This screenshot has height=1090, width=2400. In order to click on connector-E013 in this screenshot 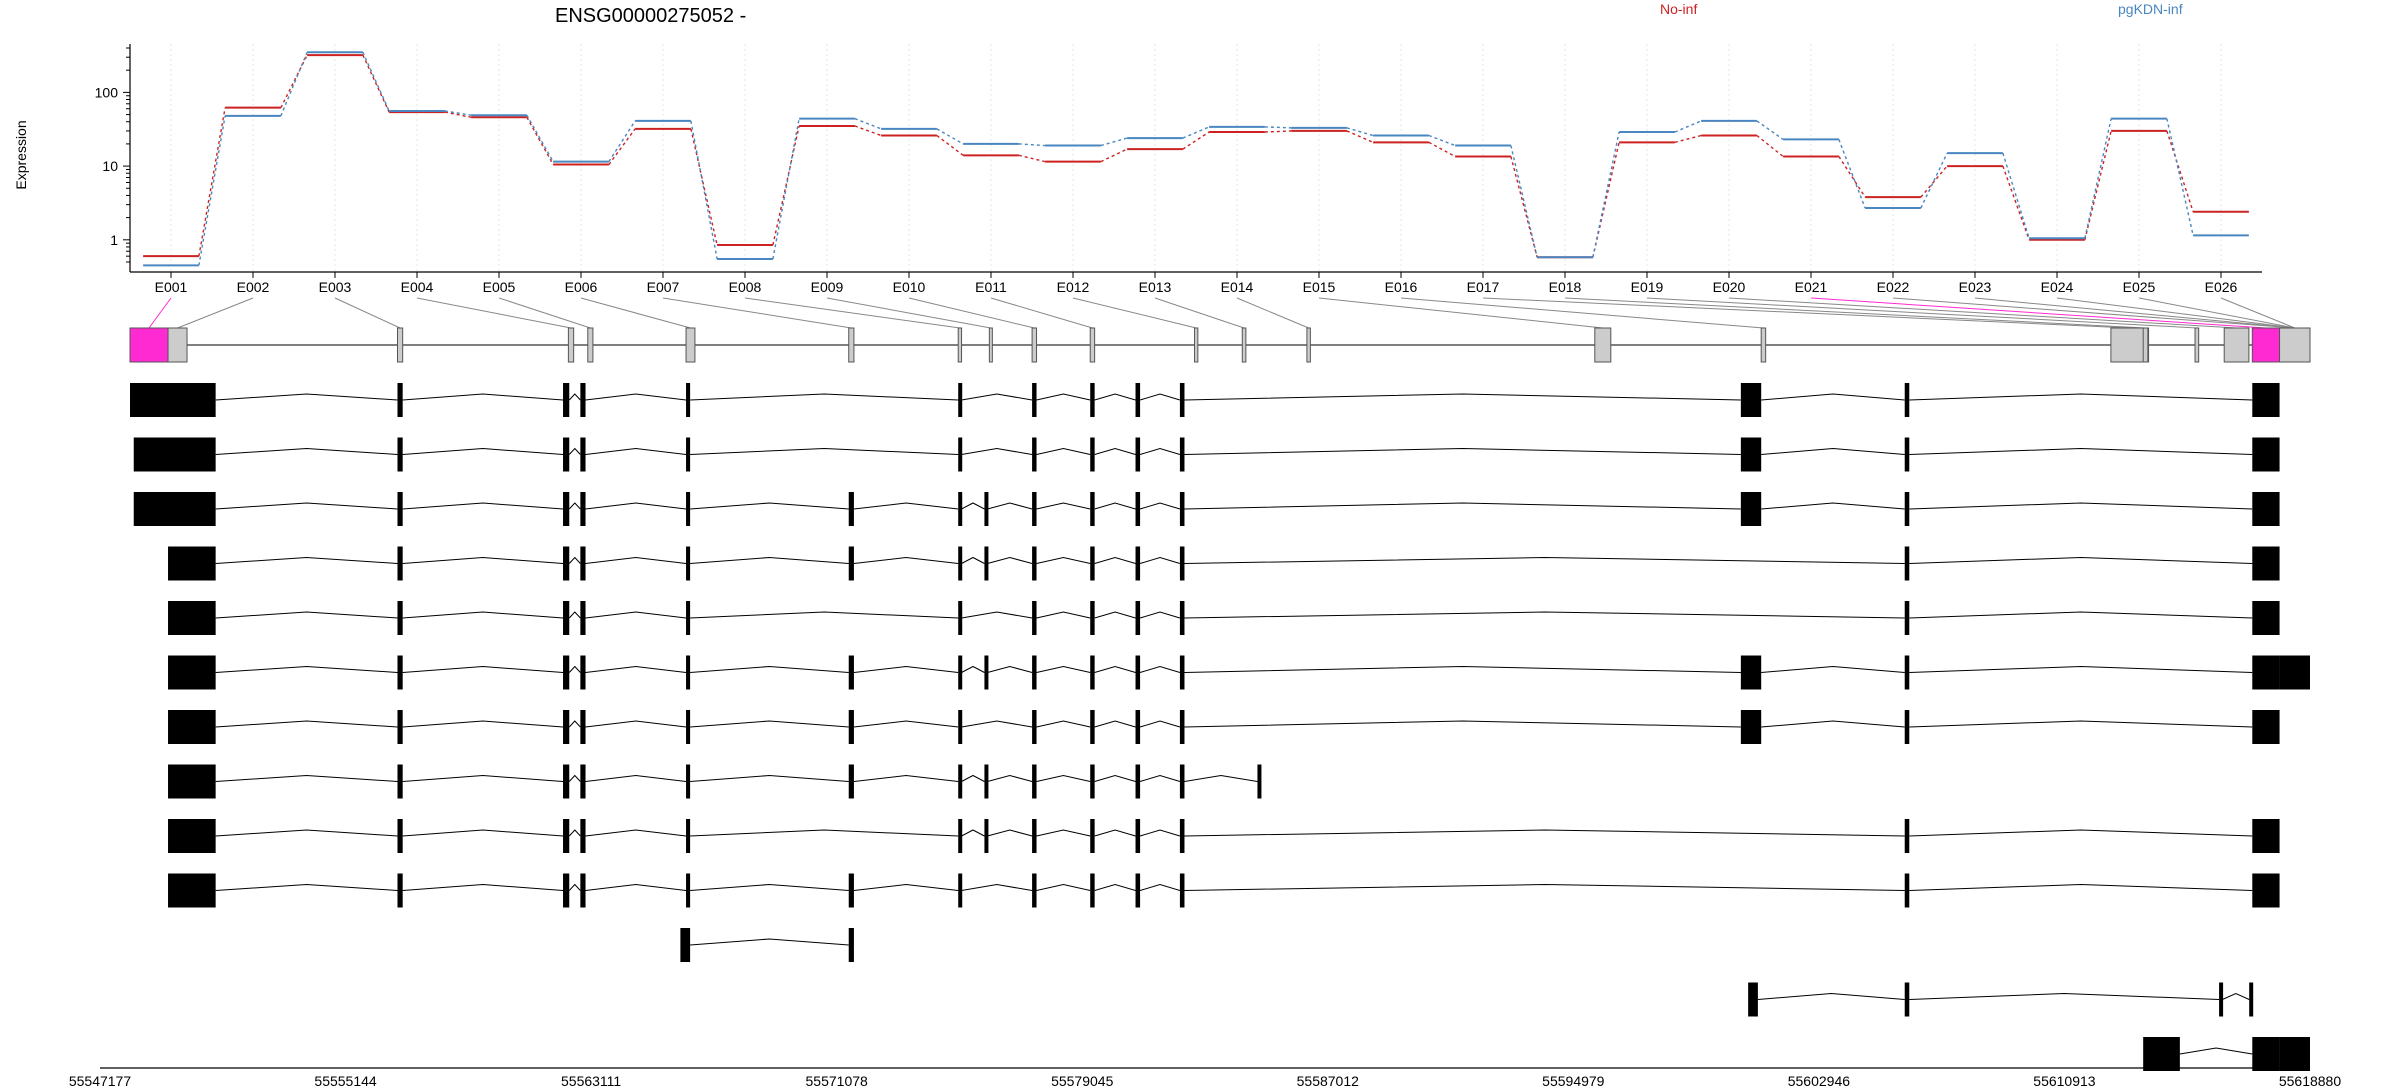, I will do `click(1199, 313)`.